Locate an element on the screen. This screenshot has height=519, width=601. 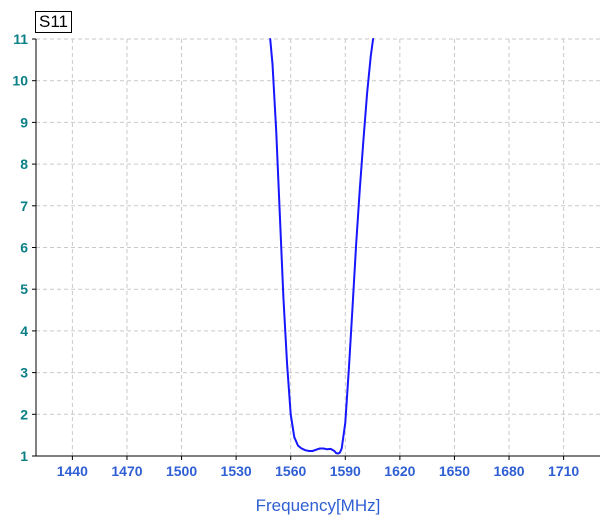
x-tick-label: 1530 is located at coordinates (236, 471).